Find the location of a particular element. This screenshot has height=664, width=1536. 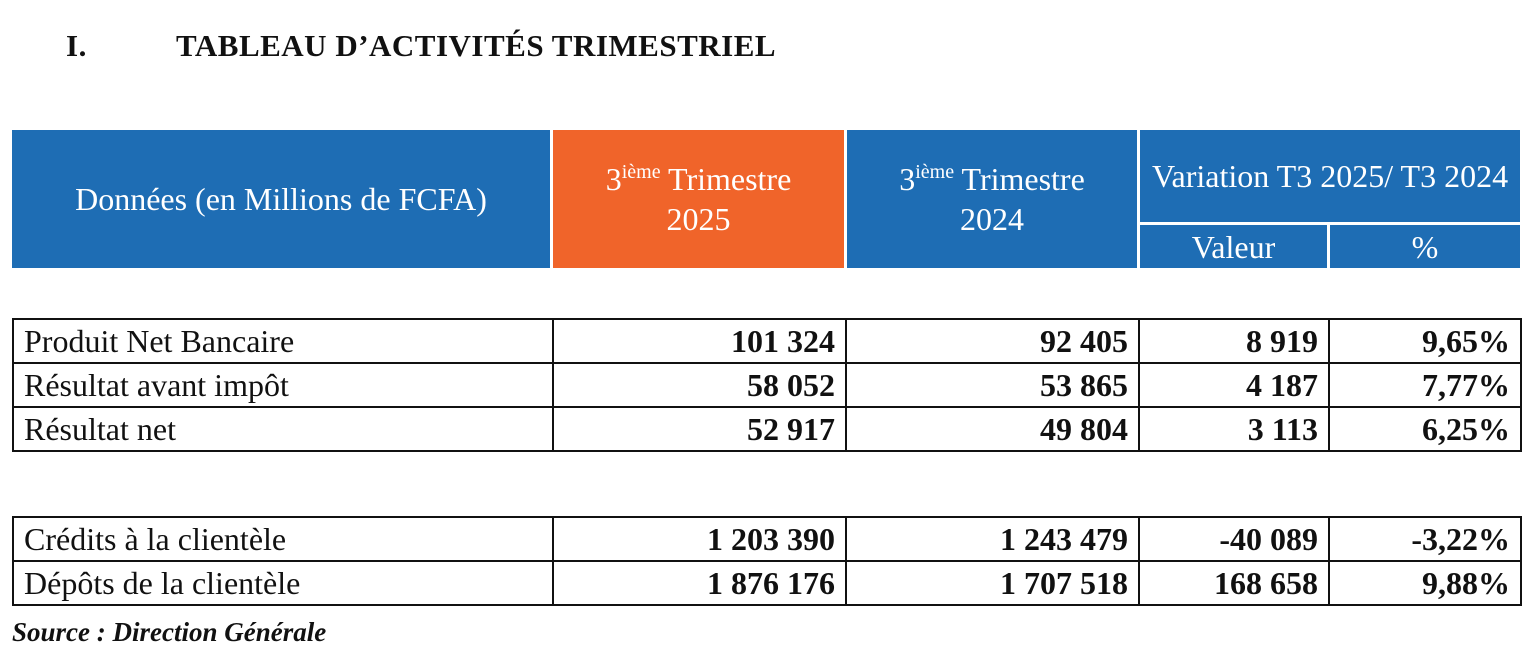

row-label: Résultat avant impôt is located at coordinates (283, 385).